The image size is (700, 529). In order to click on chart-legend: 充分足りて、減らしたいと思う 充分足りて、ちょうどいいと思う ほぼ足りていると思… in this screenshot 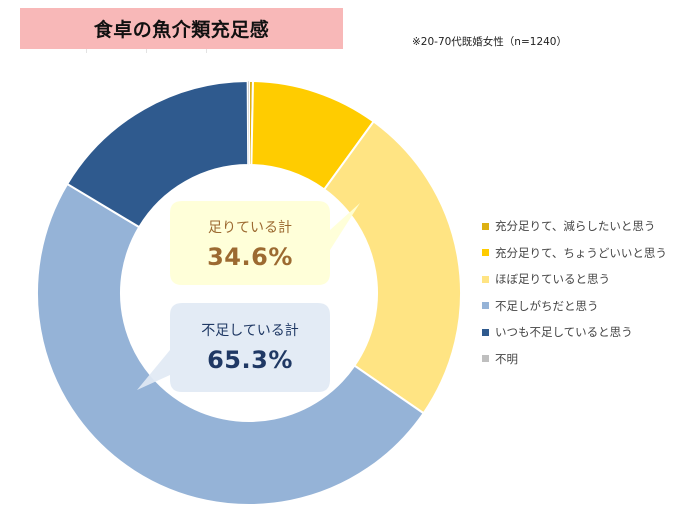, I will do `click(574, 292)`.